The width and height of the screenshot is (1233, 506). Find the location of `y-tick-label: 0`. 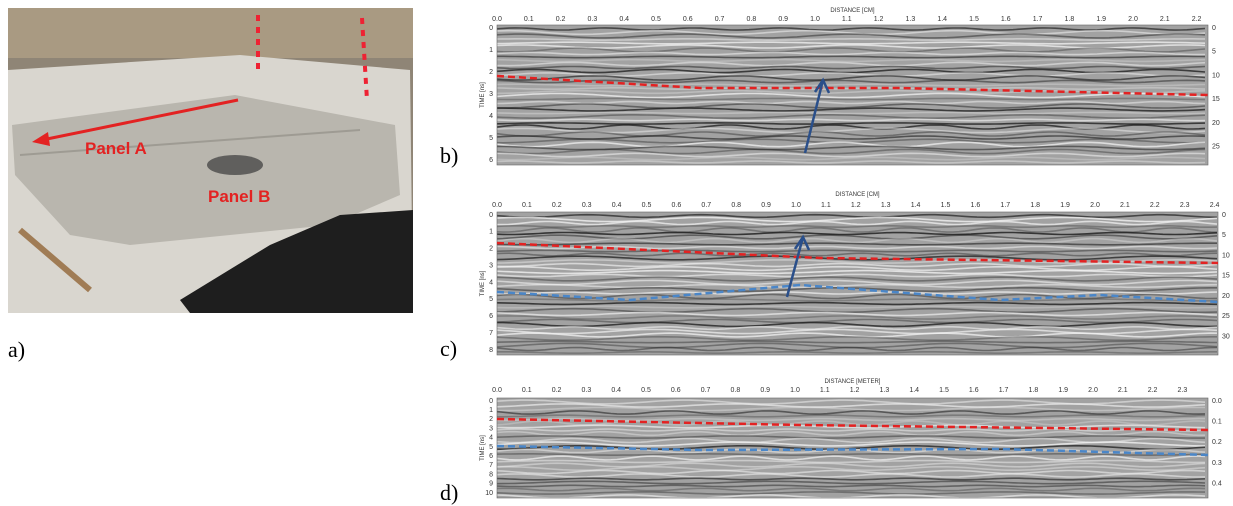

y-tick-label: 0 is located at coordinates (491, 28).